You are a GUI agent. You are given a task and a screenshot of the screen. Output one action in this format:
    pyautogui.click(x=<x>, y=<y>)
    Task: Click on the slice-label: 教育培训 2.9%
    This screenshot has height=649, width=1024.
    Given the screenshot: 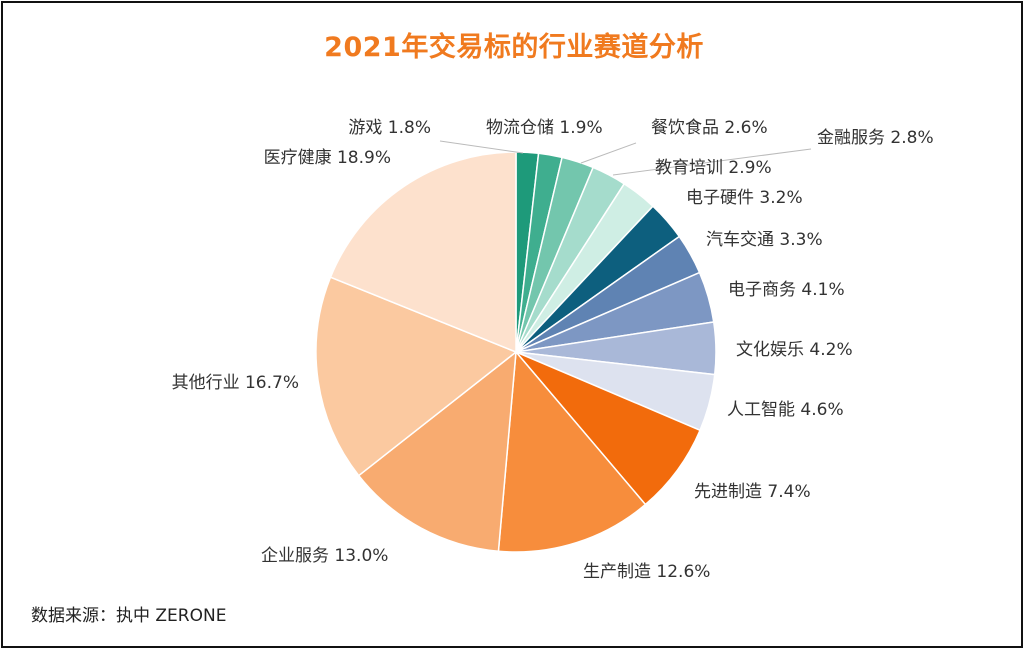 What is the action you would take?
    pyautogui.click(x=713, y=168)
    